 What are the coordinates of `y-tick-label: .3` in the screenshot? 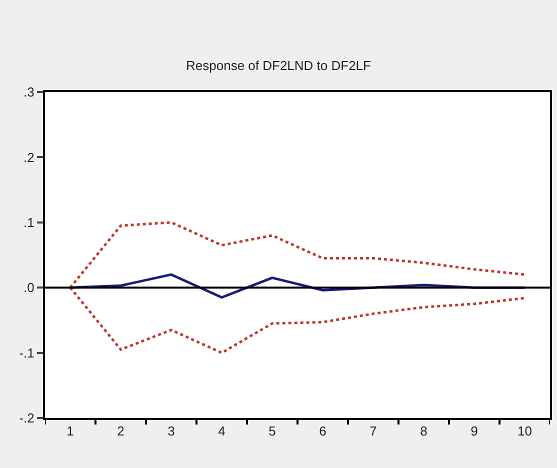 It's located at (29, 92).